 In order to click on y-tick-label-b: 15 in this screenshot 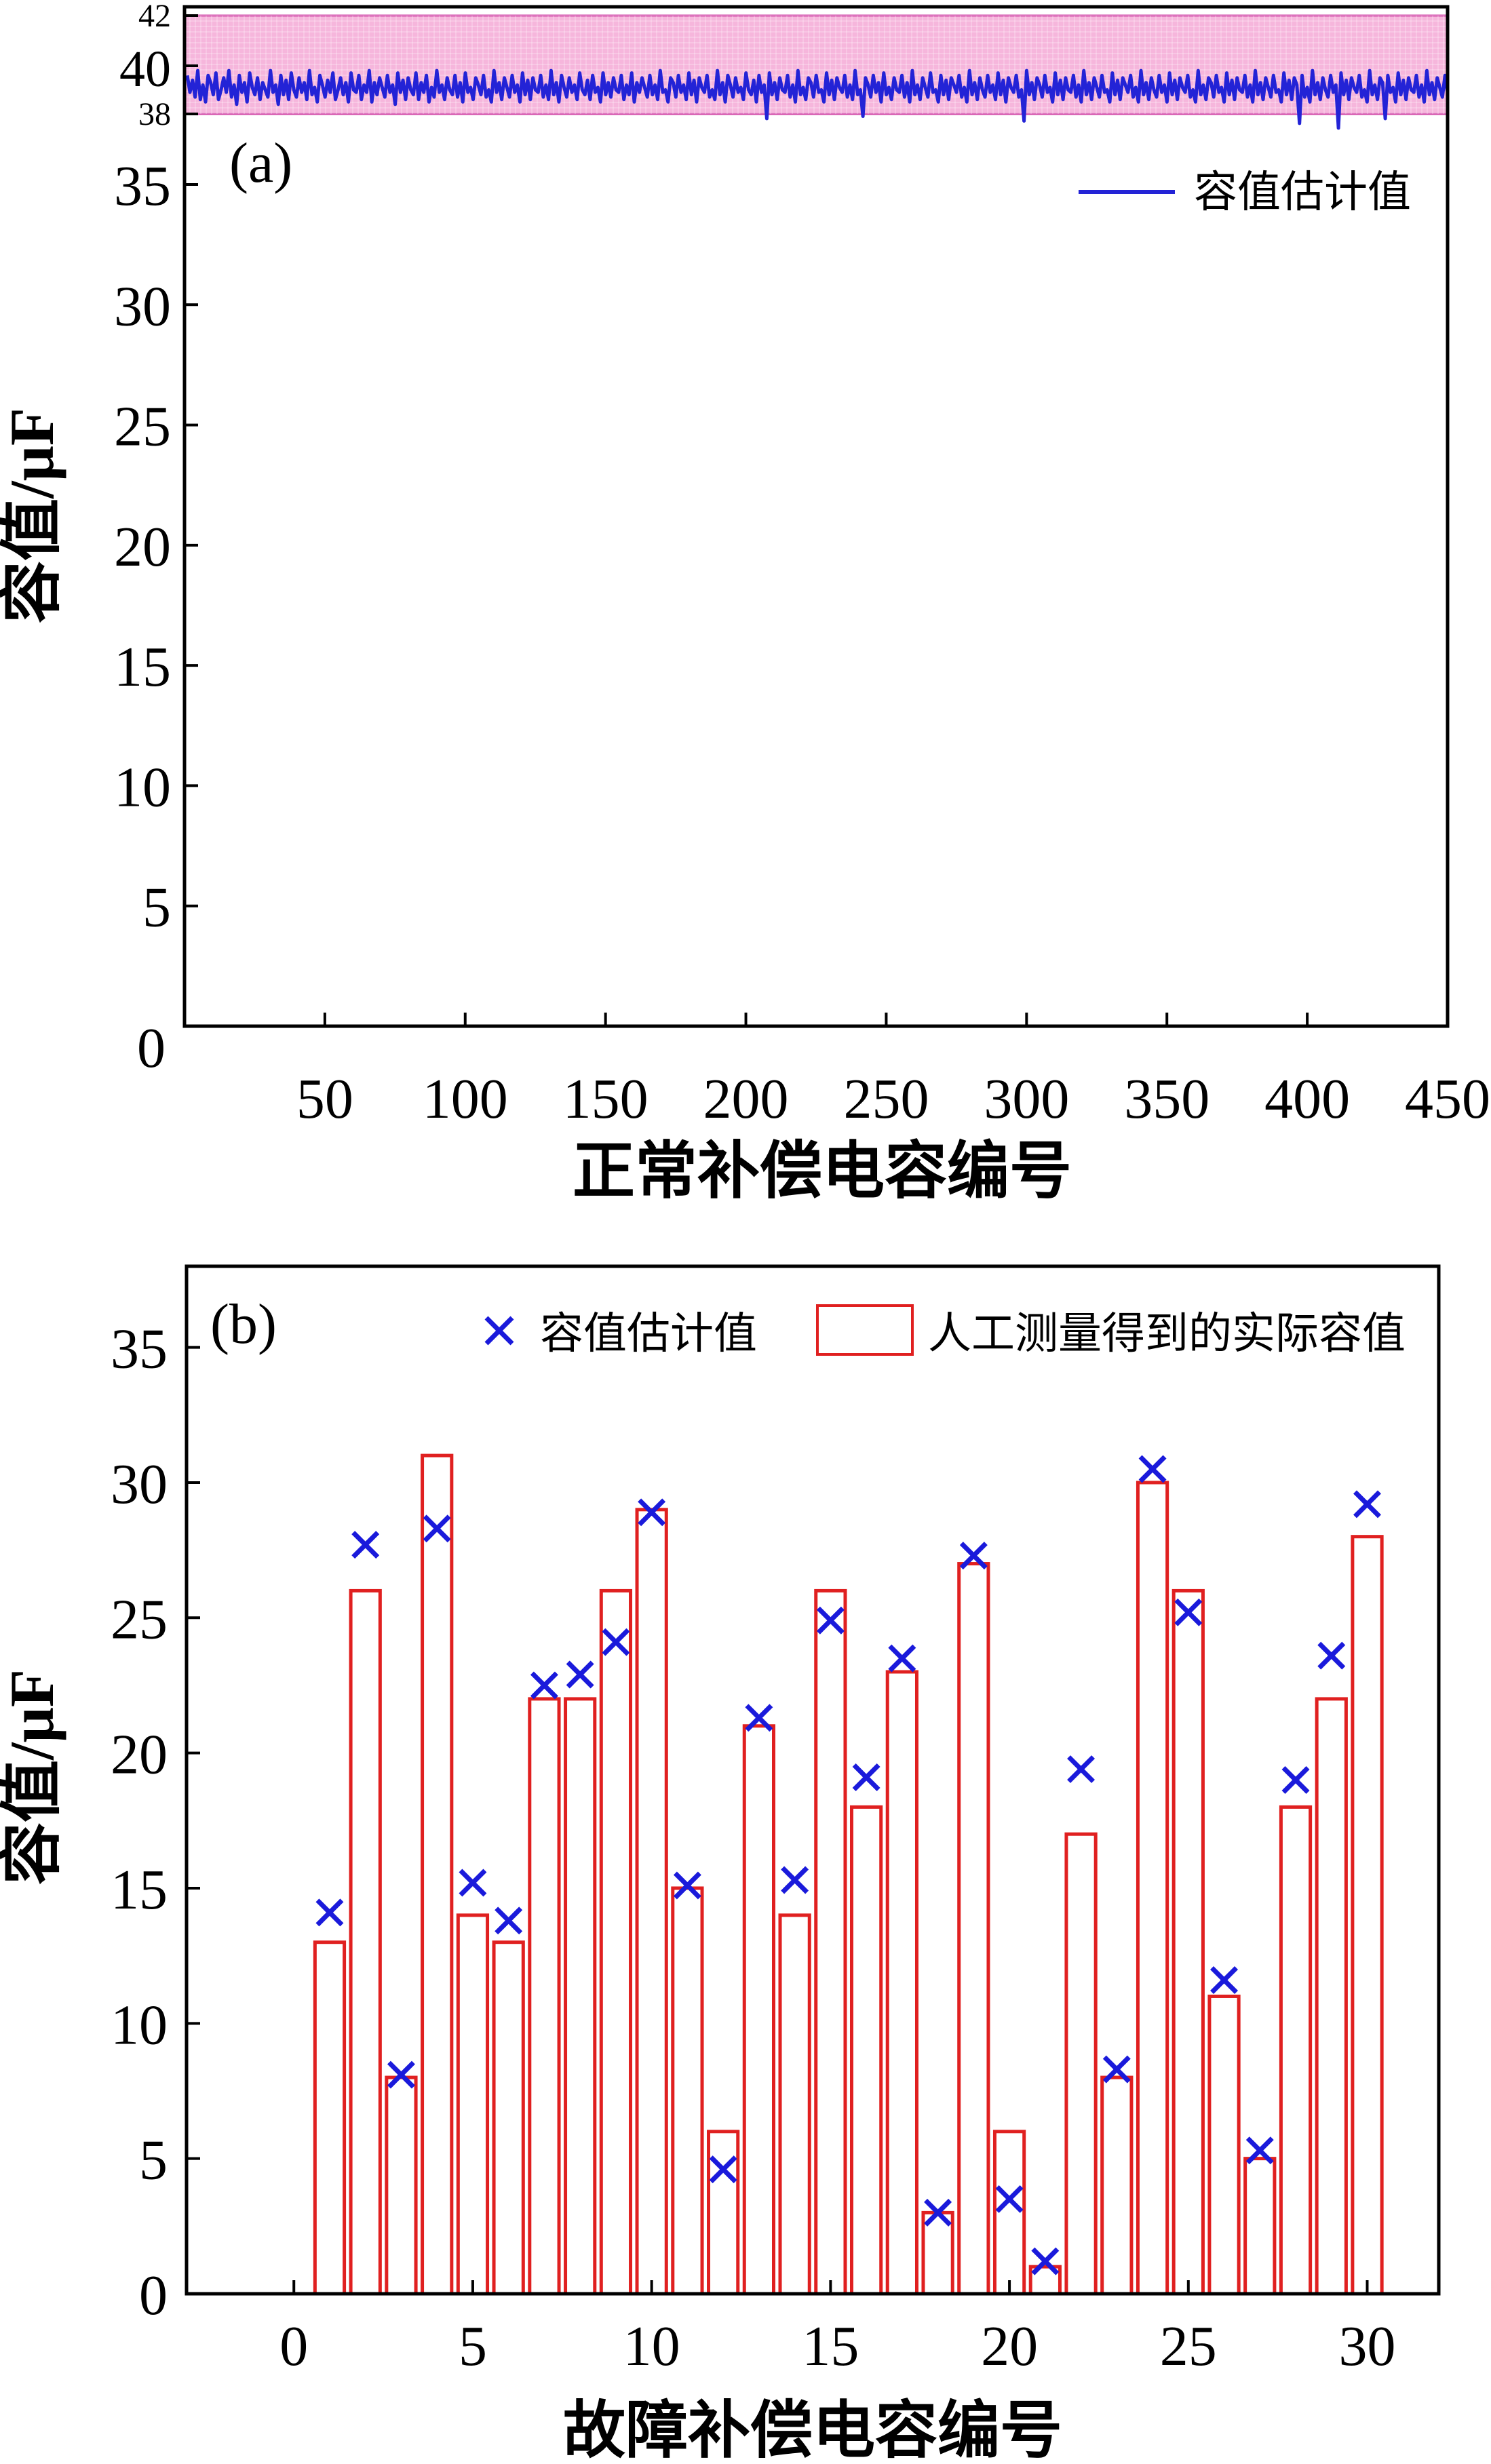, I will do `click(139, 1889)`.